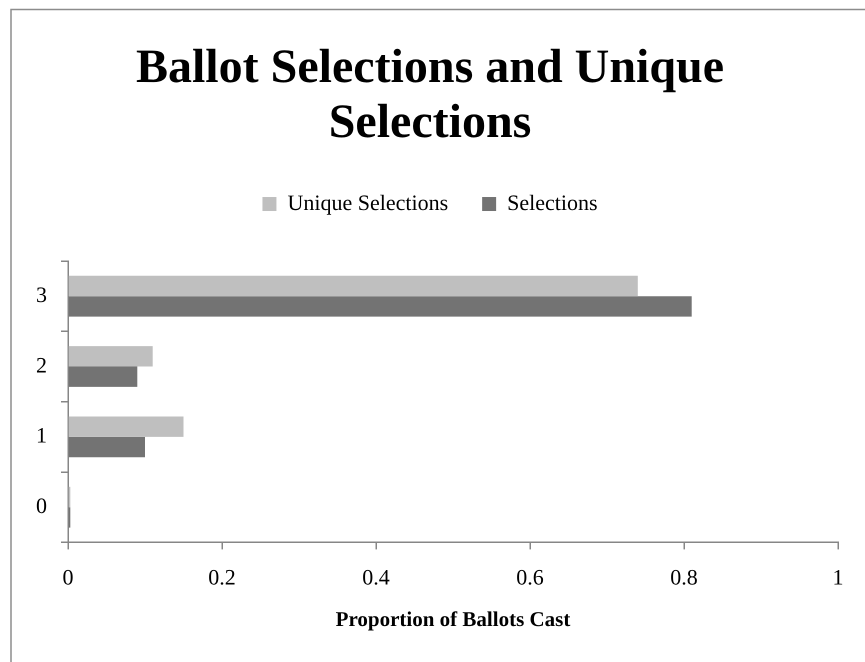  What do you see at coordinates (41, 435) in the screenshot?
I see `y-tick-label: 1` at bounding box center [41, 435].